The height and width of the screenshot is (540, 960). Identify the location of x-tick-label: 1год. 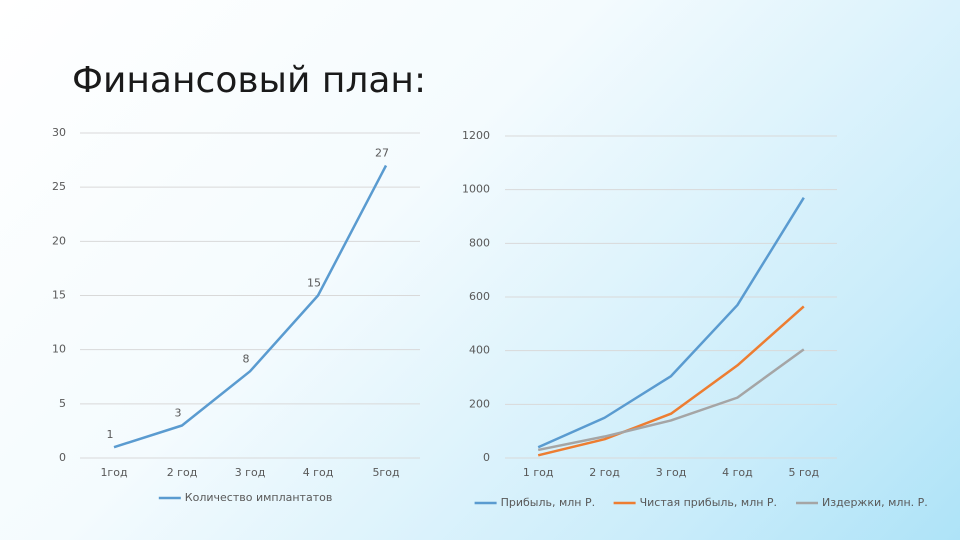
(114, 472).